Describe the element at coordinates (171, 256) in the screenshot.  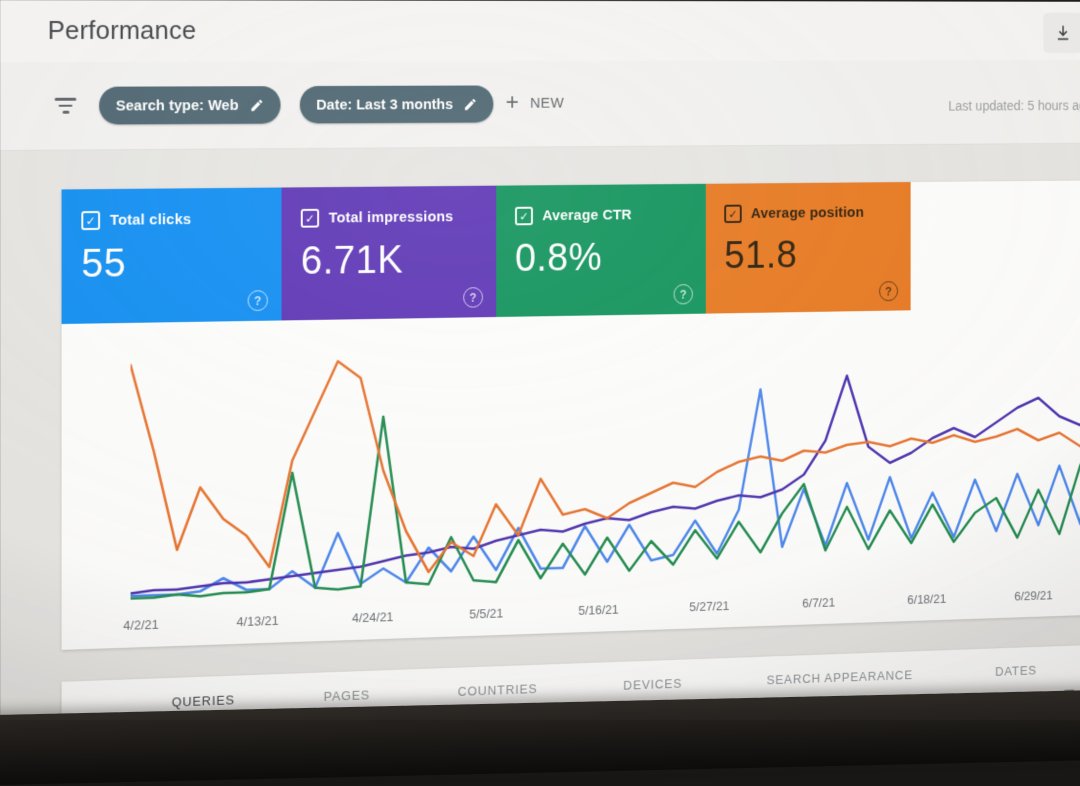
I see `metric-tile-total-clicks: ✓ Total clicks 55 ?` at that location.